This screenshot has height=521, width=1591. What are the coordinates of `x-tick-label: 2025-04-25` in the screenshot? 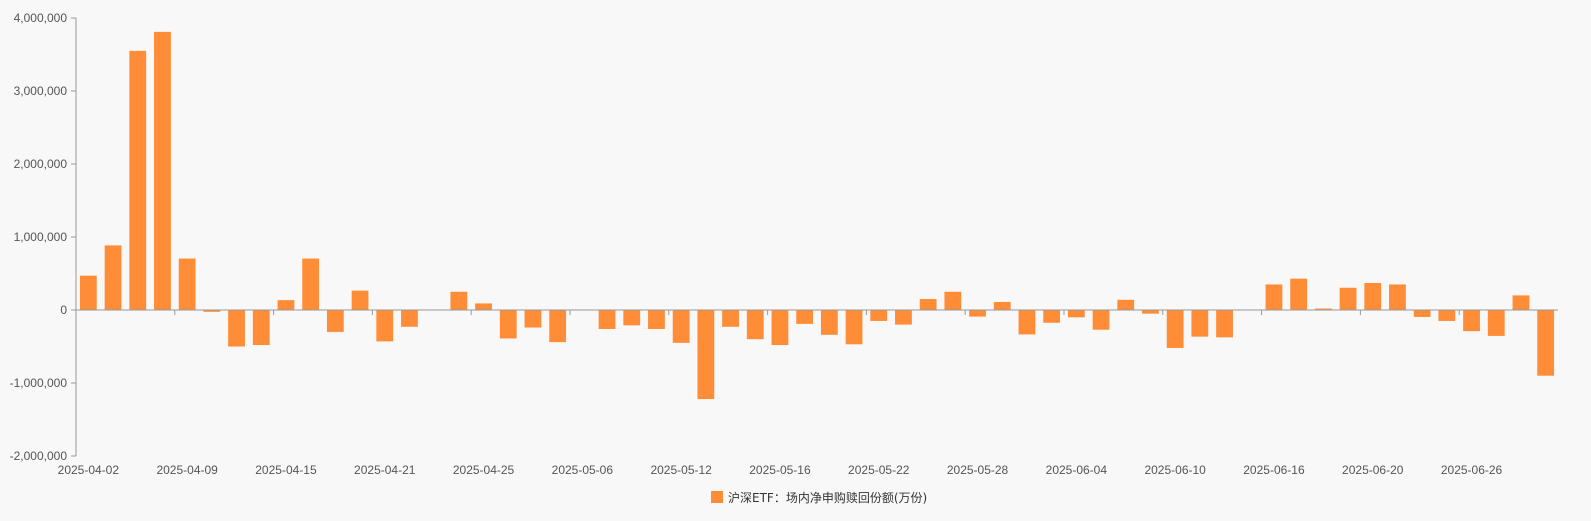 It's located at (484, 470).